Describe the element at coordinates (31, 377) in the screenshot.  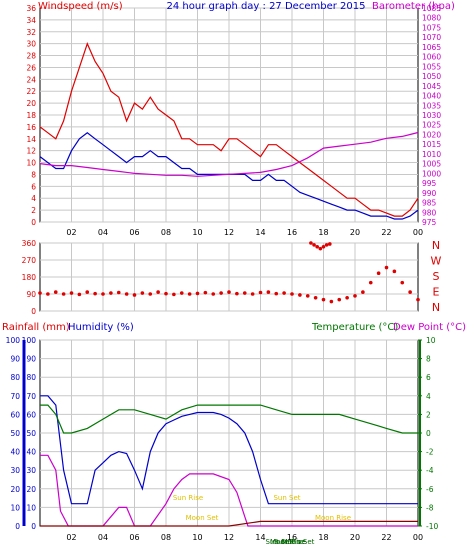
I see `humidity-tick-label: 80` at that location.